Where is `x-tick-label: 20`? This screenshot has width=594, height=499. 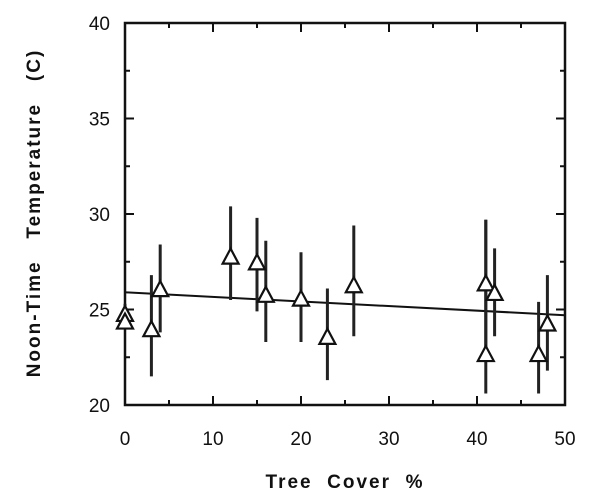
x-tick-label: 20 is located at coordinates (300, 439).